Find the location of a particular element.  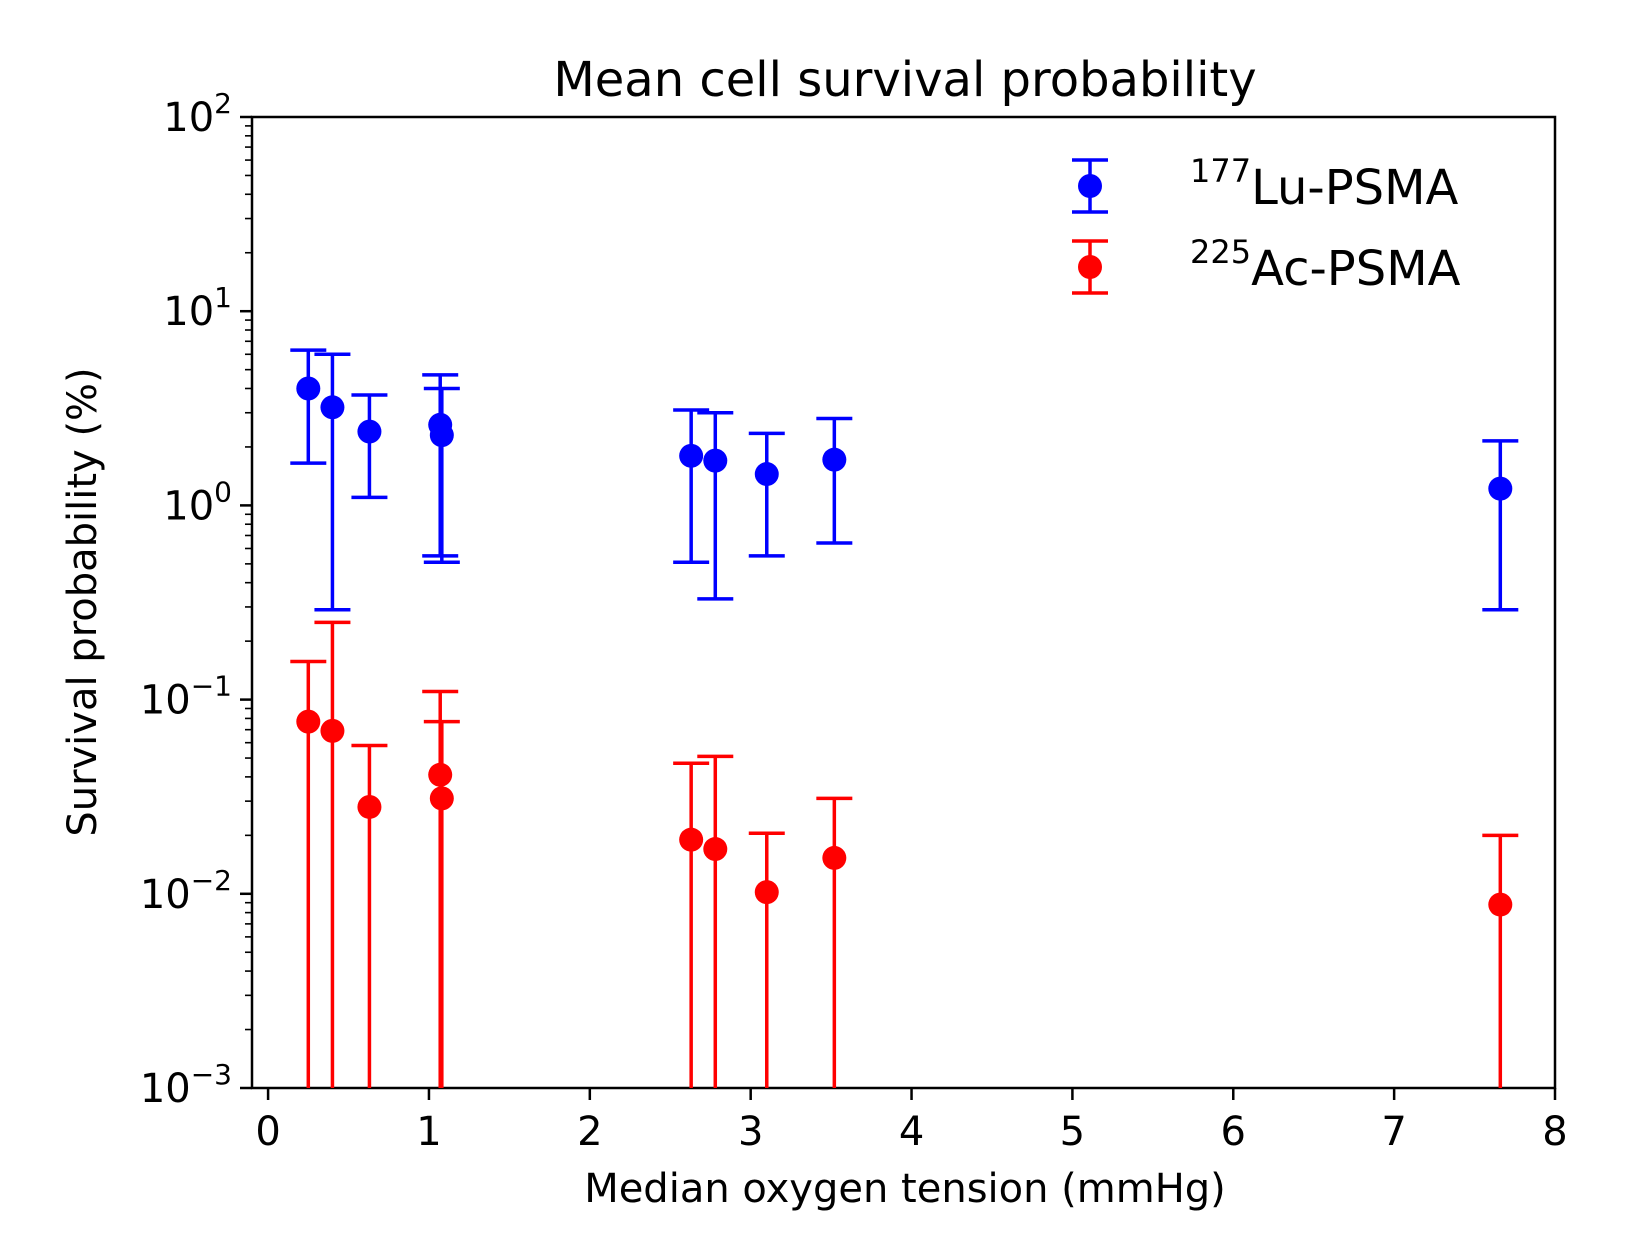

y-tick-label: 10⁻³ is located at coordinates (186, 1085).